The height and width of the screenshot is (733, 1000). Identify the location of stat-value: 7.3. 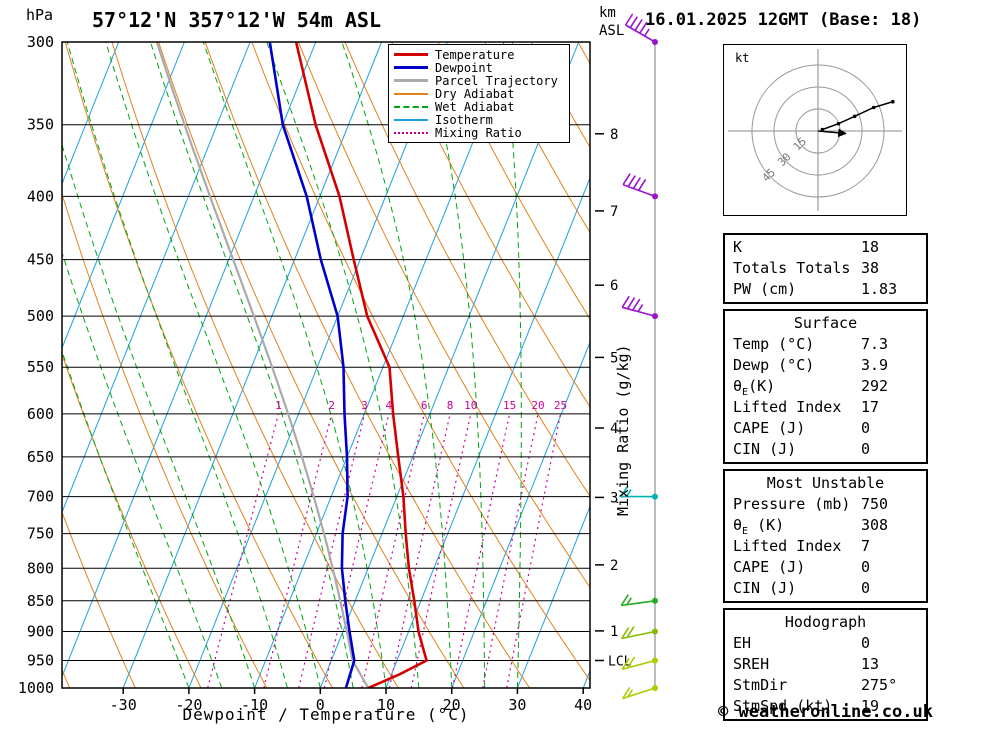
(875, 344).